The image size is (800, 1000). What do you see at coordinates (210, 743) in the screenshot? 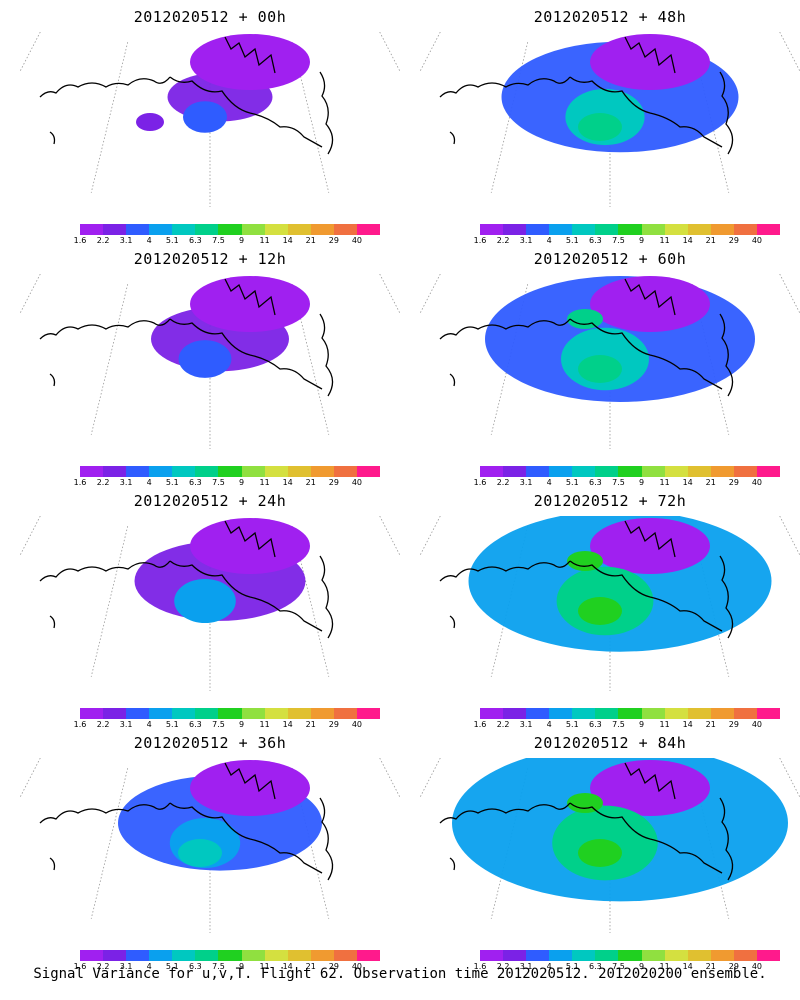
I see `panel-title: 2012020512 + 36h` at bounding box center [210, 743].